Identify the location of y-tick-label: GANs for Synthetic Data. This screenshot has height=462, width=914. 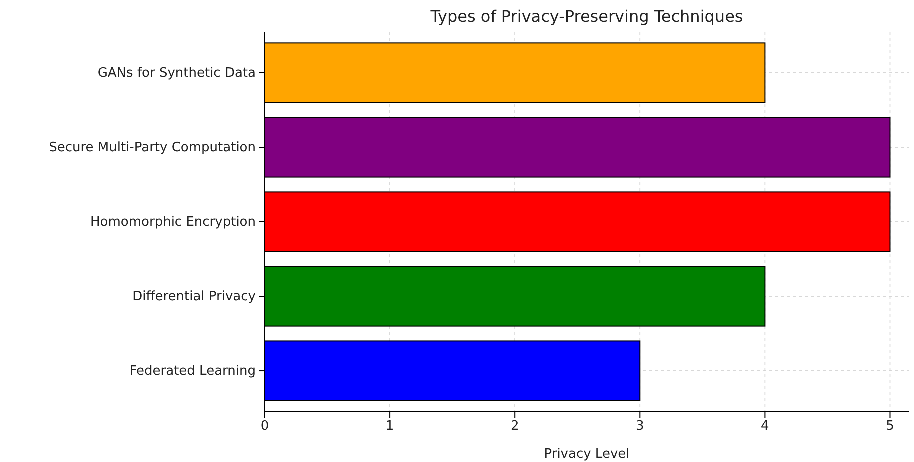
(177, 74).